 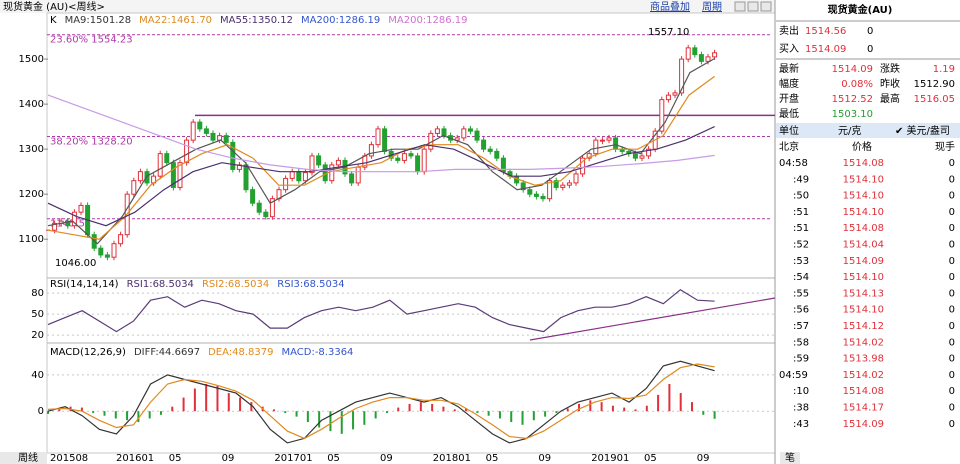 What do you see at coordinates (31, 149) in the screenshot?
I see `y-tick-label: 1300` at bounding box center [31, 149].